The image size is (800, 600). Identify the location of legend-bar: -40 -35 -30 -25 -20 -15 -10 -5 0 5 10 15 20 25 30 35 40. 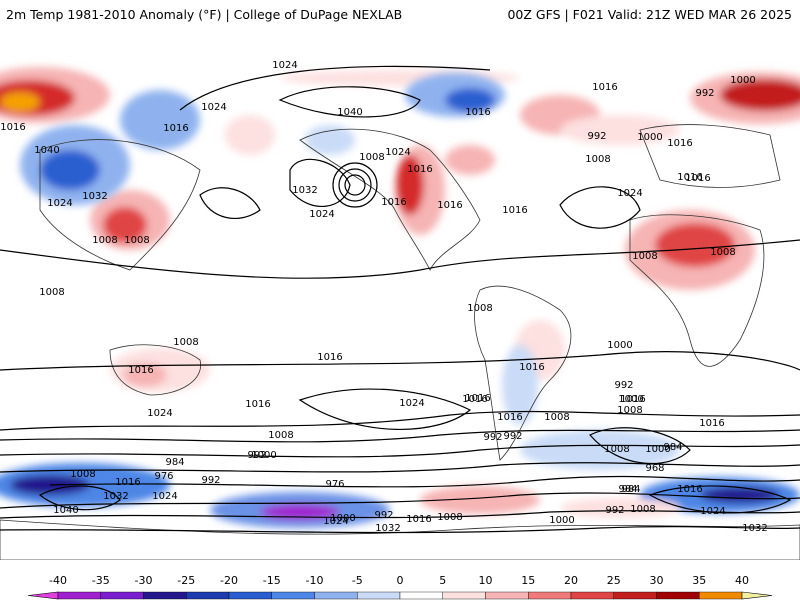
(400, 587).